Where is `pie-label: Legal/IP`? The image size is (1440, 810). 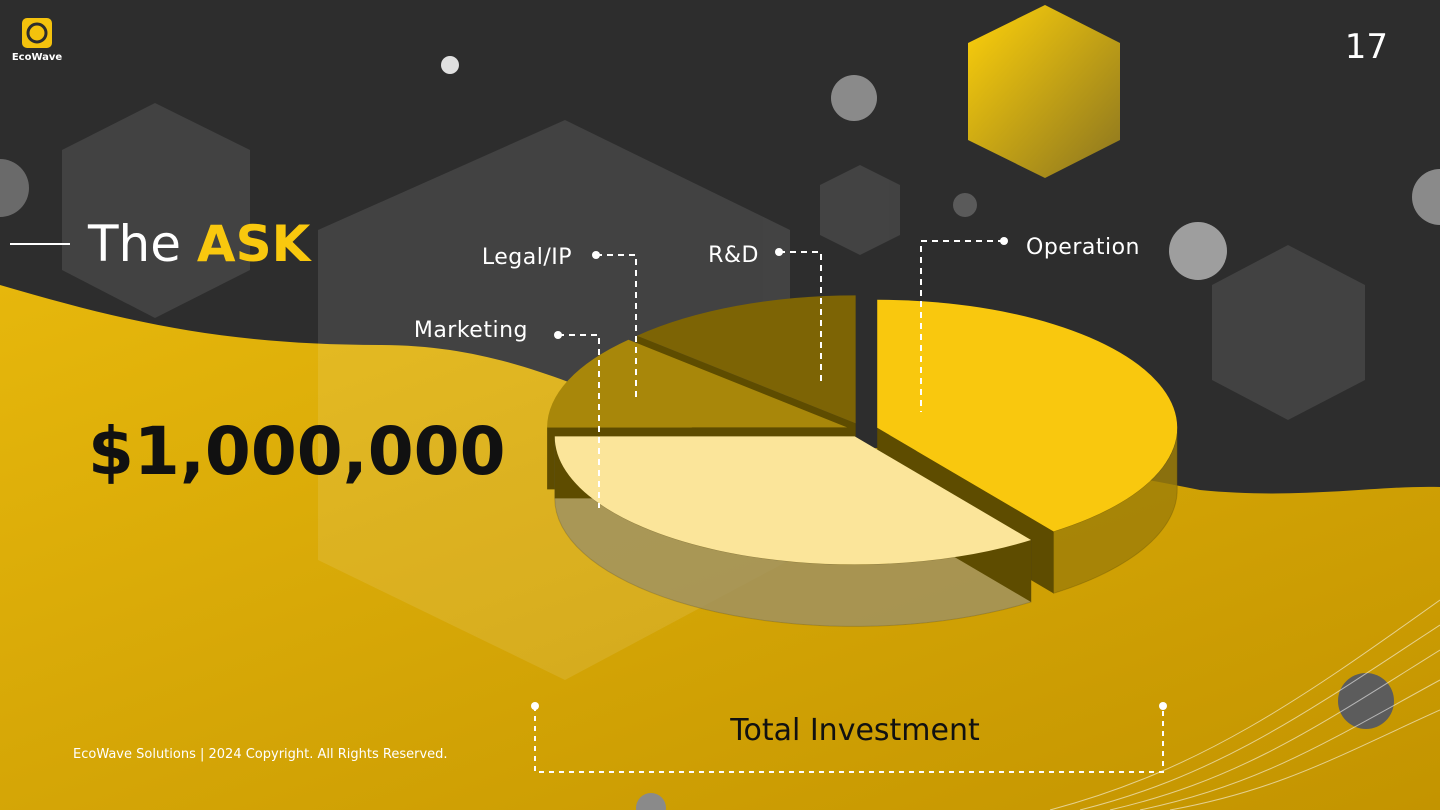
pie-label: Legal/IP is located at coordinates (527, 257).